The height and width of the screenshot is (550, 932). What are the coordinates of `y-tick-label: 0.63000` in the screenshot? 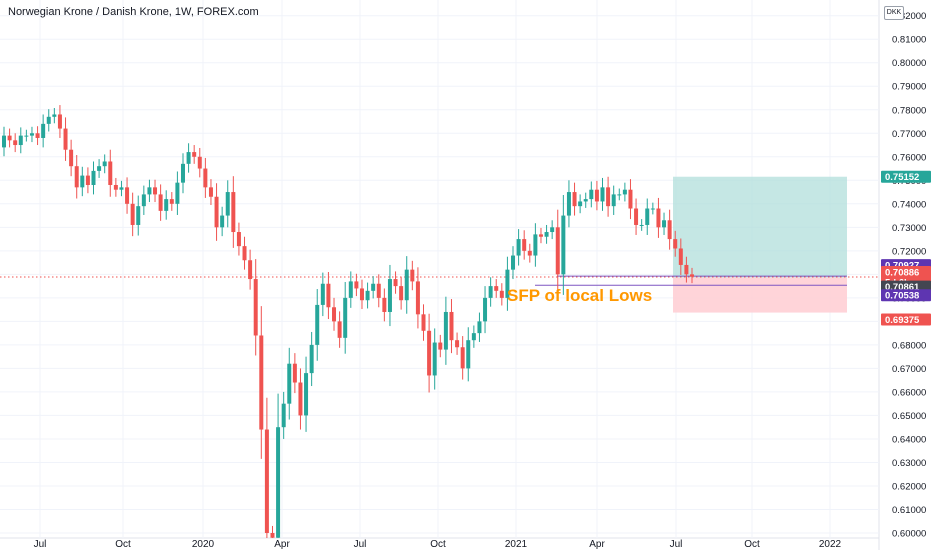 It's located at (909, 463).